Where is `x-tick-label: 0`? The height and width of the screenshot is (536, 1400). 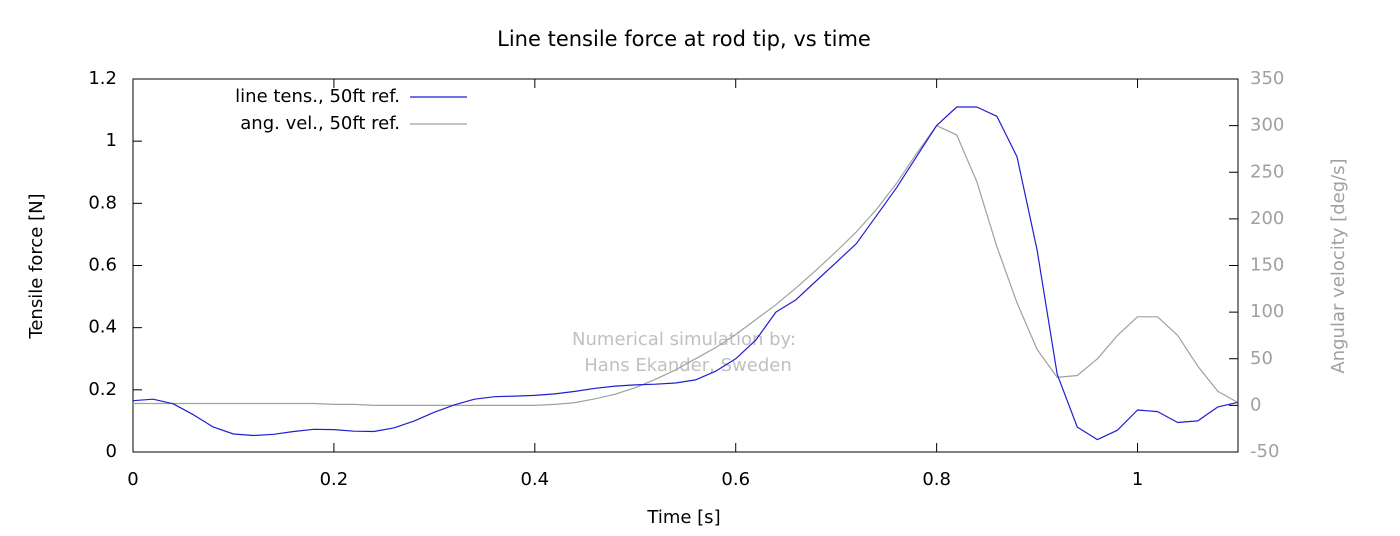 x-tick-label: 0 is located at coordinates (132, 479).